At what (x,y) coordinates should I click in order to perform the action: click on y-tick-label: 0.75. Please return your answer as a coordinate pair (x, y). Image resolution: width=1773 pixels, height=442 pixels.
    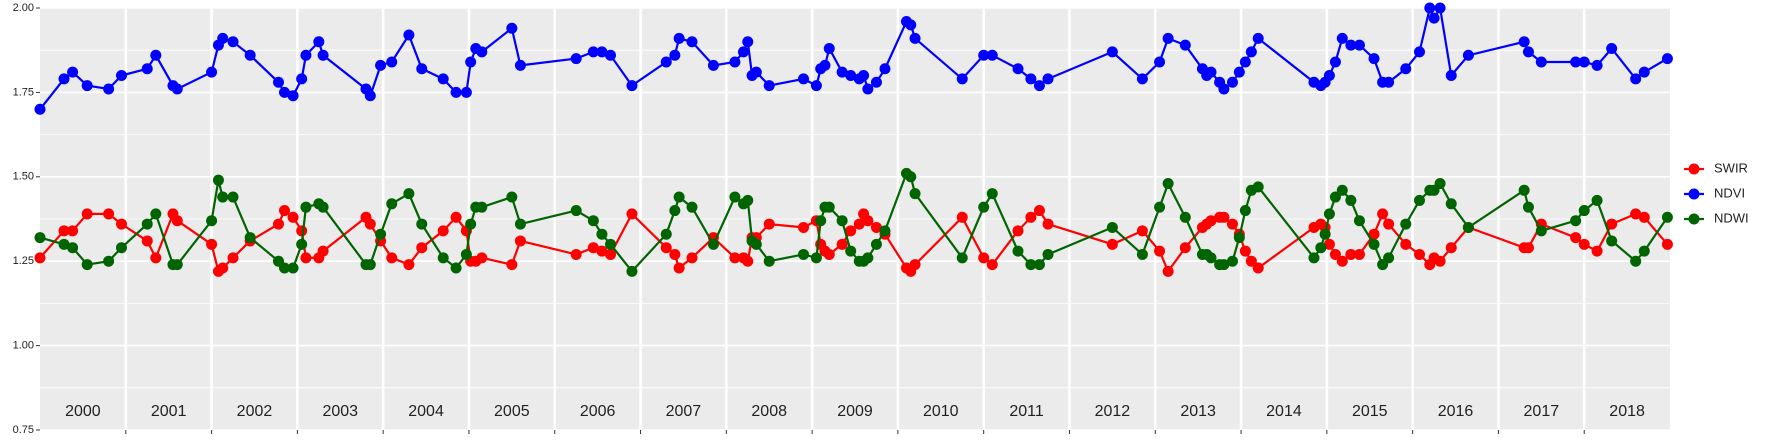
    Looking at the image, I should click on (23, 430).